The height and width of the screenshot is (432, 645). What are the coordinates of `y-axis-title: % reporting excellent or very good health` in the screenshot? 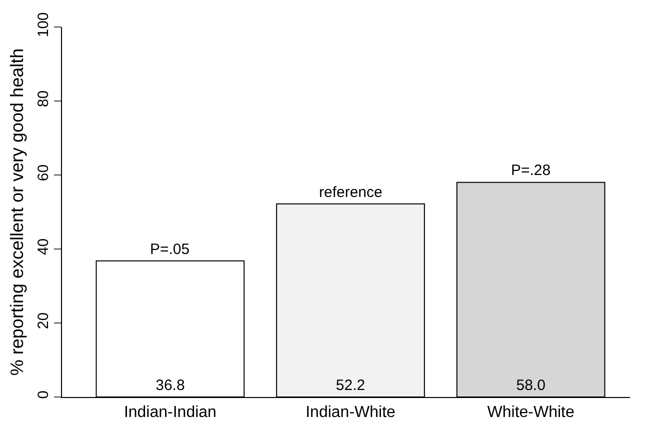 It's located at (17, 212).